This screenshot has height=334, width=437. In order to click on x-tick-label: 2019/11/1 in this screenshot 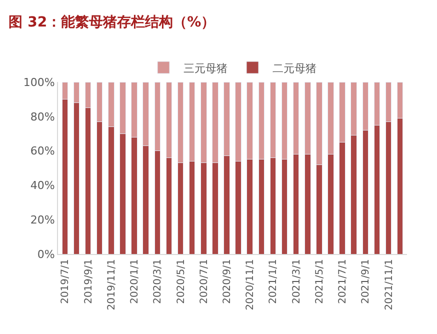, I will do `click(112, 284)`.